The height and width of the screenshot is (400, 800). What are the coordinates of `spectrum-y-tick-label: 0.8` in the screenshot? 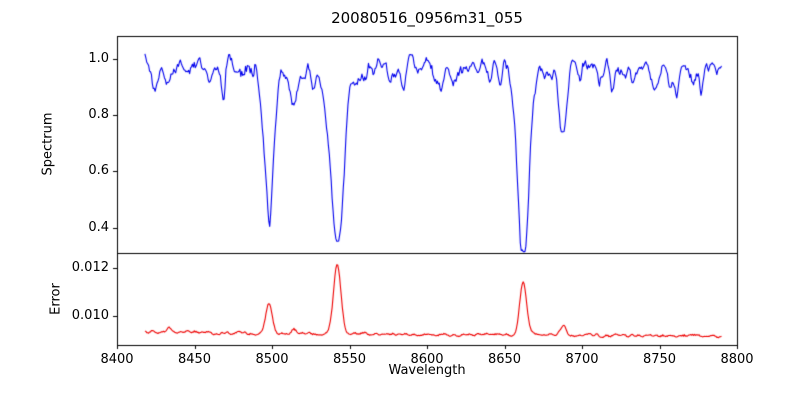 It's located at (98, 114).